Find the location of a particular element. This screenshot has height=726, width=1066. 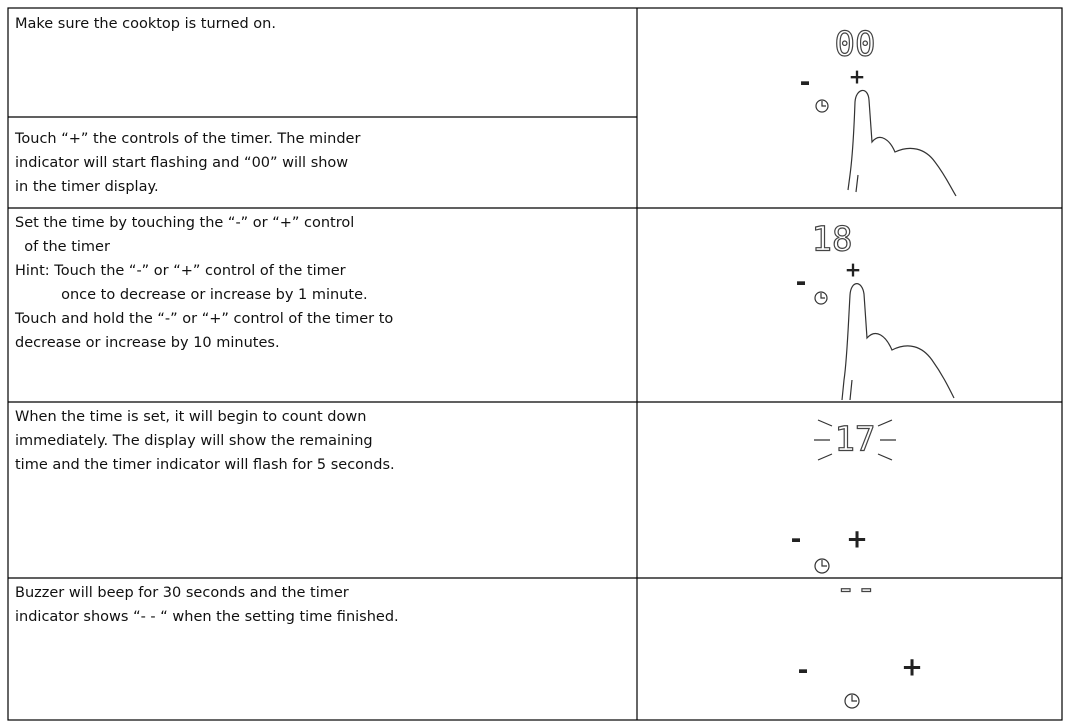

timer-display: 17 is located at coordinates (855, 440).